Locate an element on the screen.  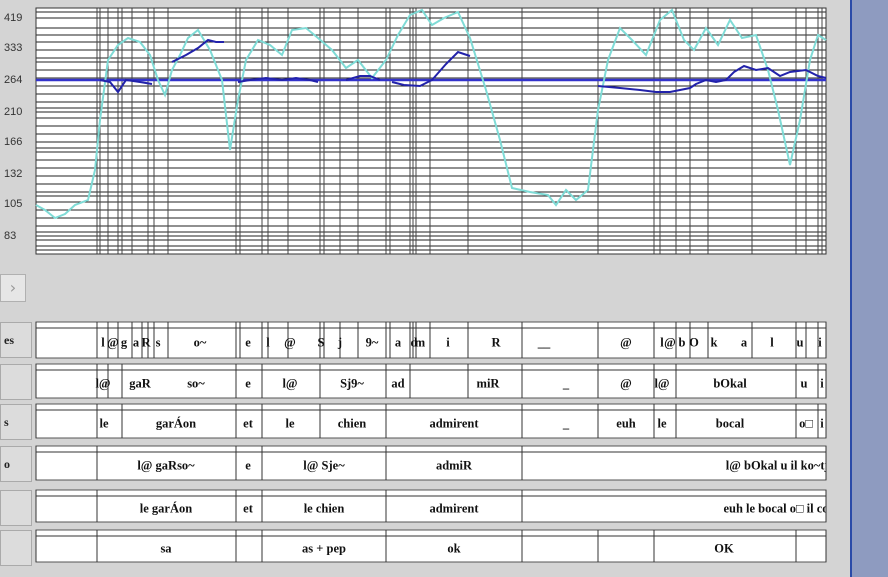
scroll-right-button: › is located at coordinates (13, 288).